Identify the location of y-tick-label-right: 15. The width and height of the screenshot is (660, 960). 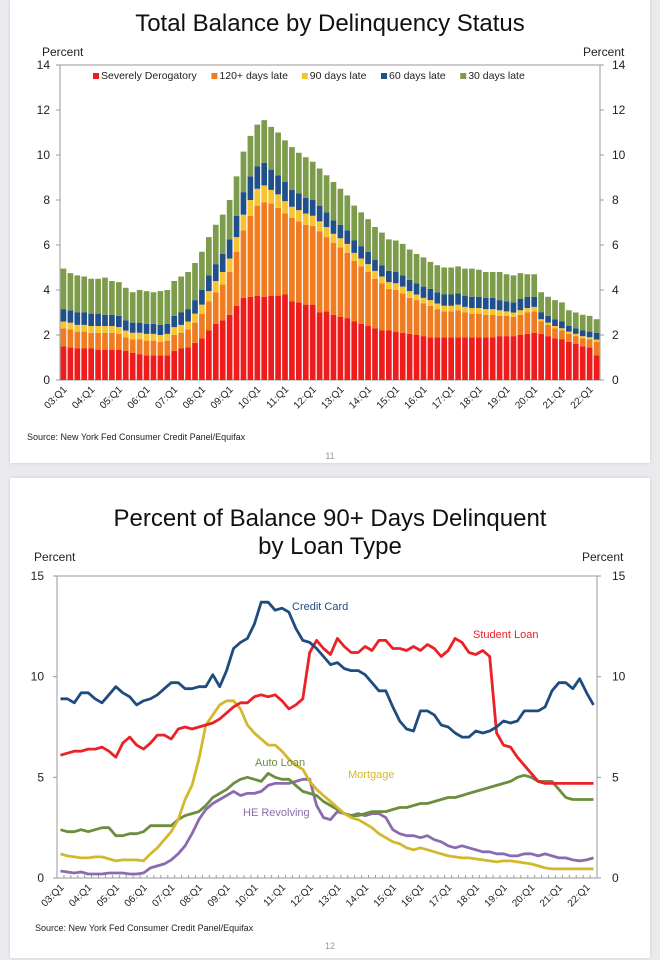
(619, 576).